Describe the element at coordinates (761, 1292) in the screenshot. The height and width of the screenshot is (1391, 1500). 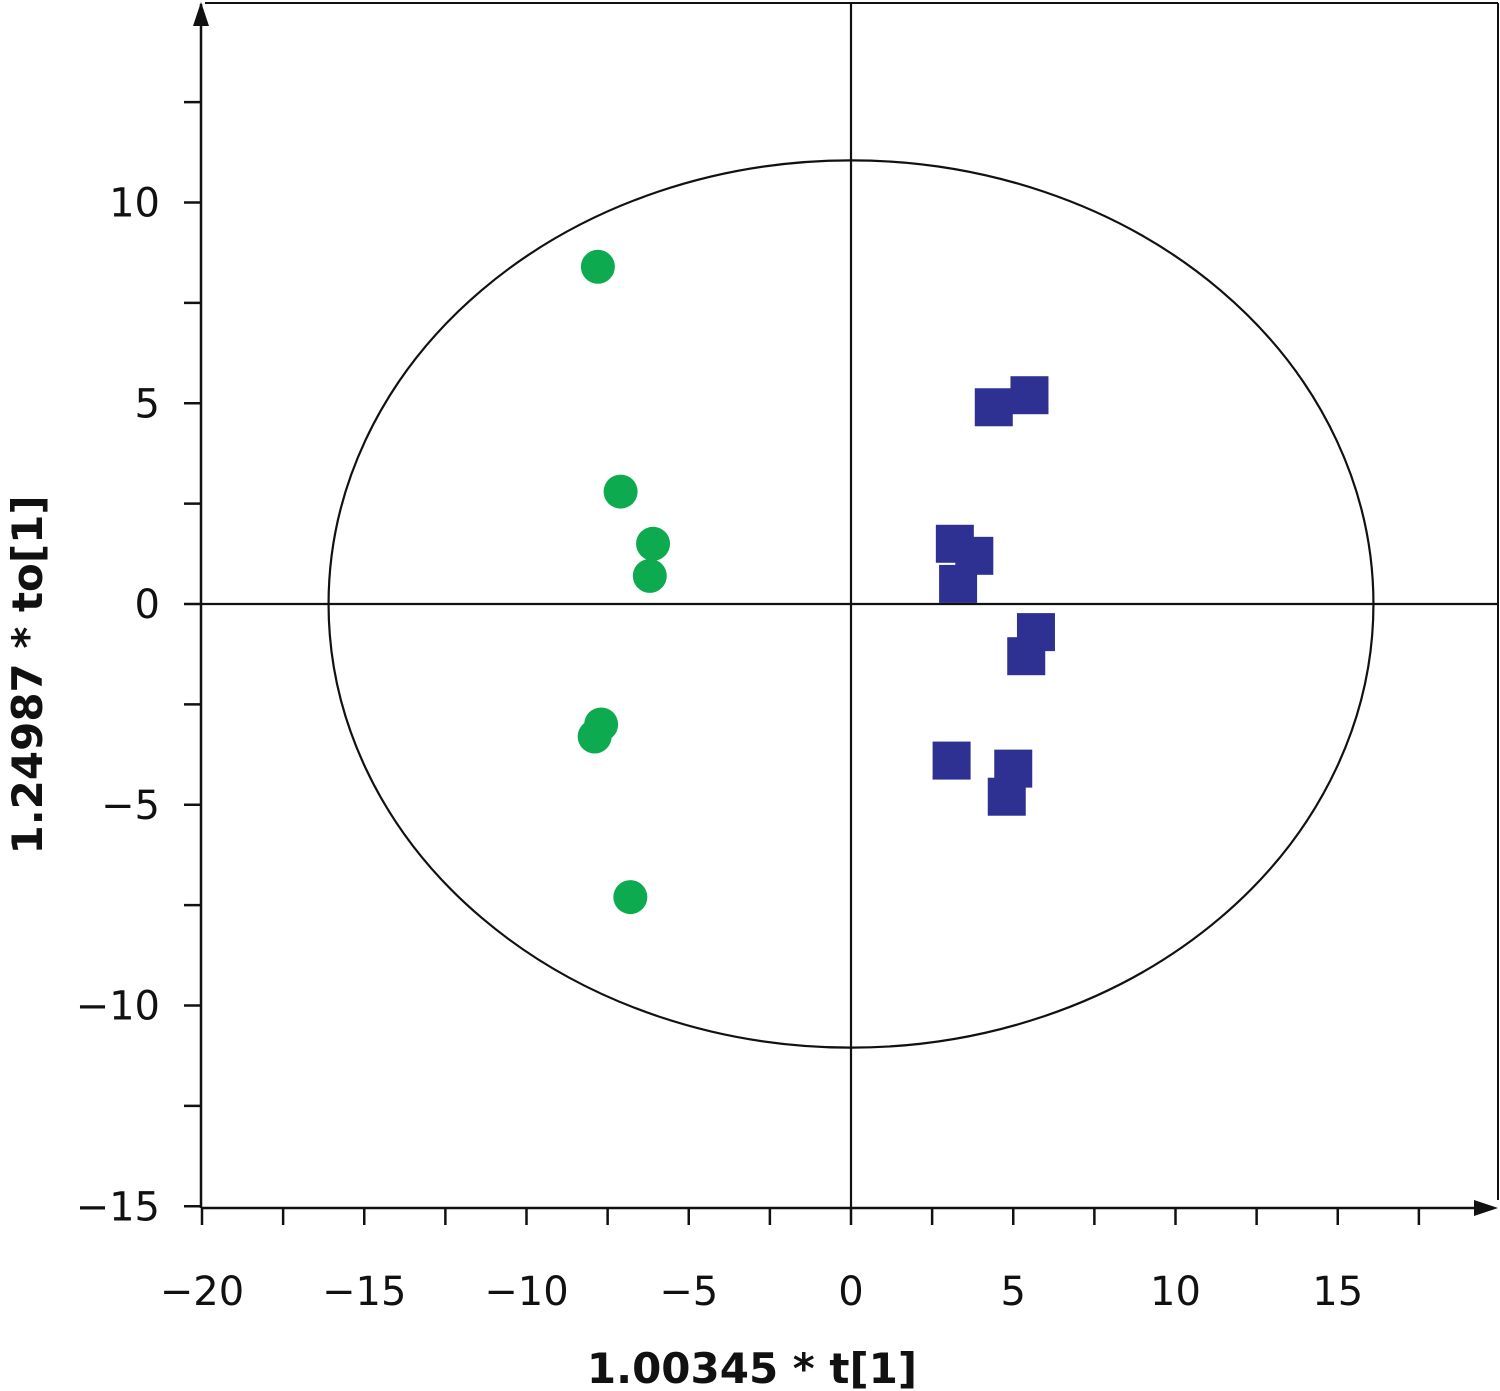
I see `x-tick-labels: −20 −15 −10 −5 0 5 10 15` at that location.